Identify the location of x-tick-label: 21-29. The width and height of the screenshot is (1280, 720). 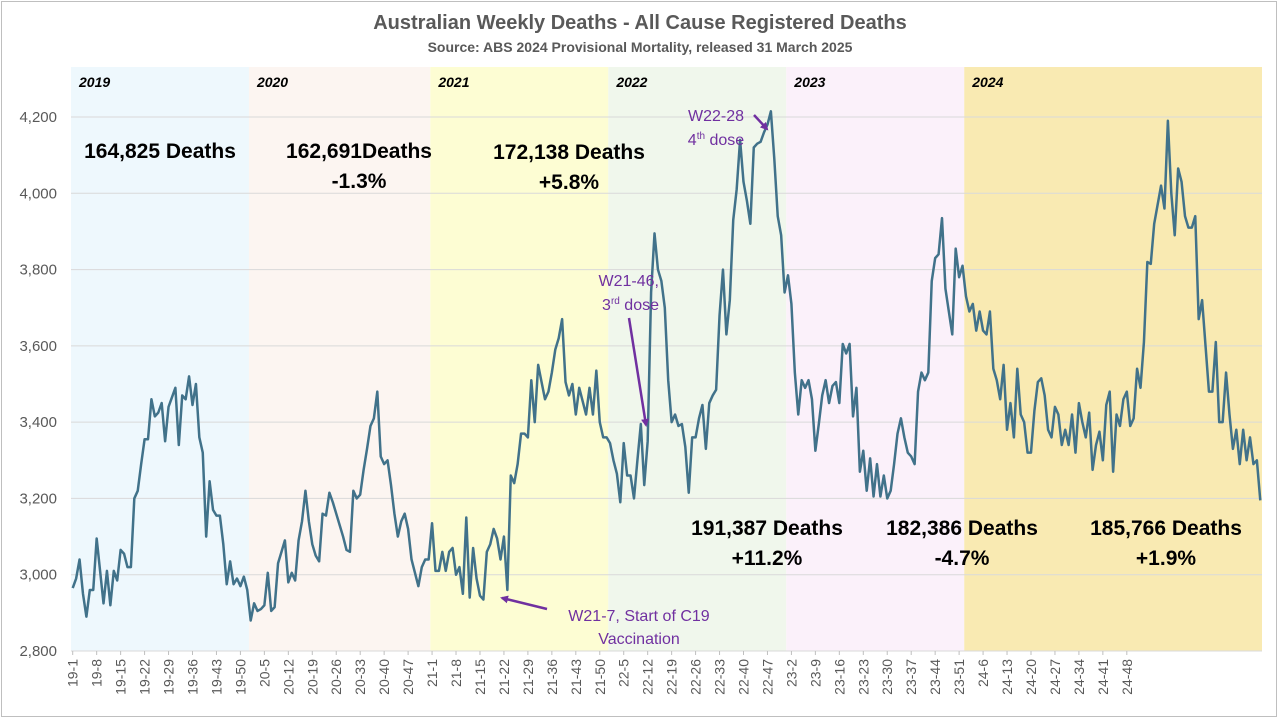
(528, 677).